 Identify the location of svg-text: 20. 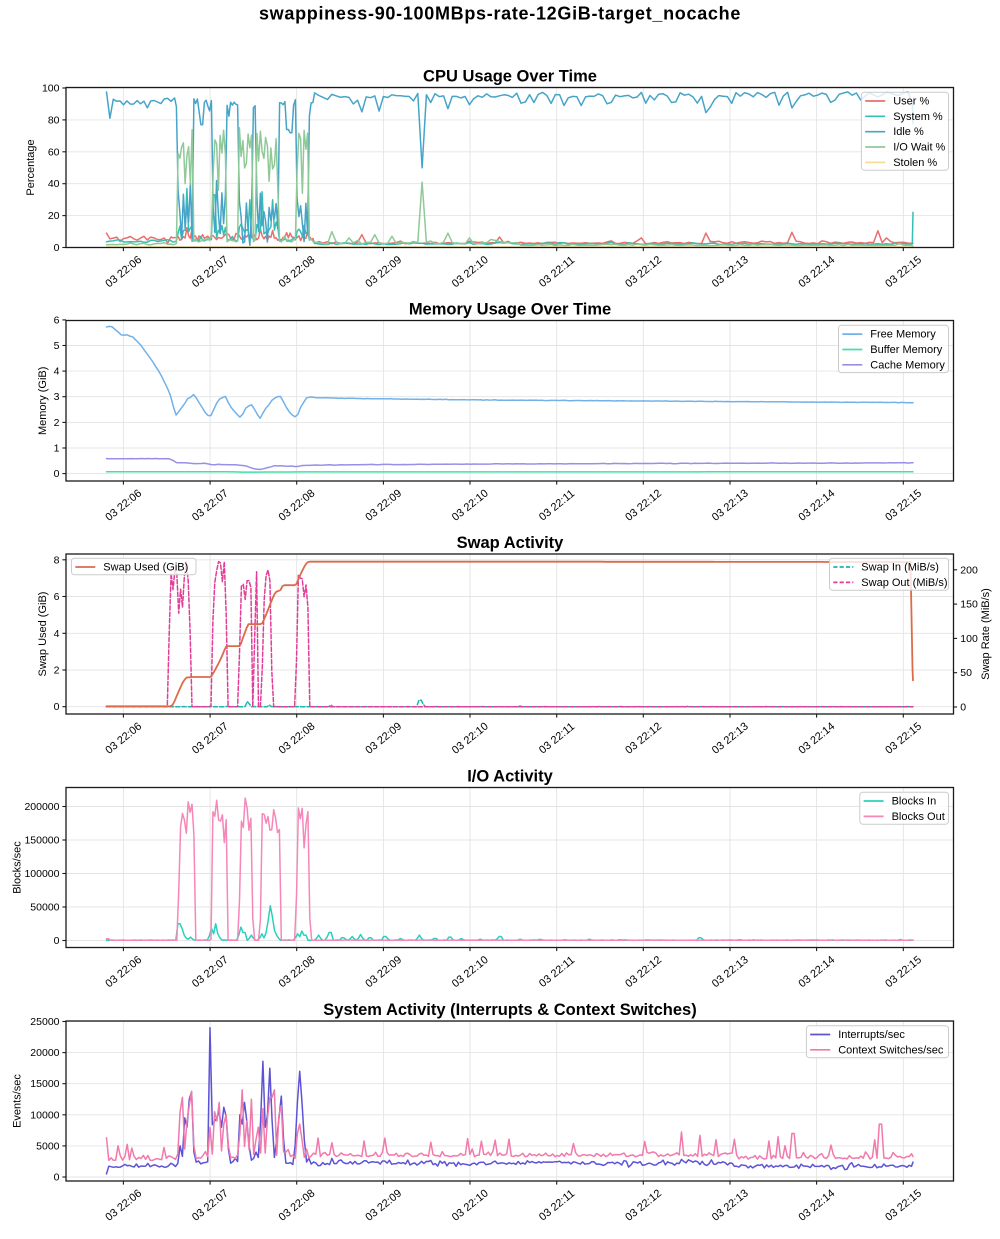
(54, 216).